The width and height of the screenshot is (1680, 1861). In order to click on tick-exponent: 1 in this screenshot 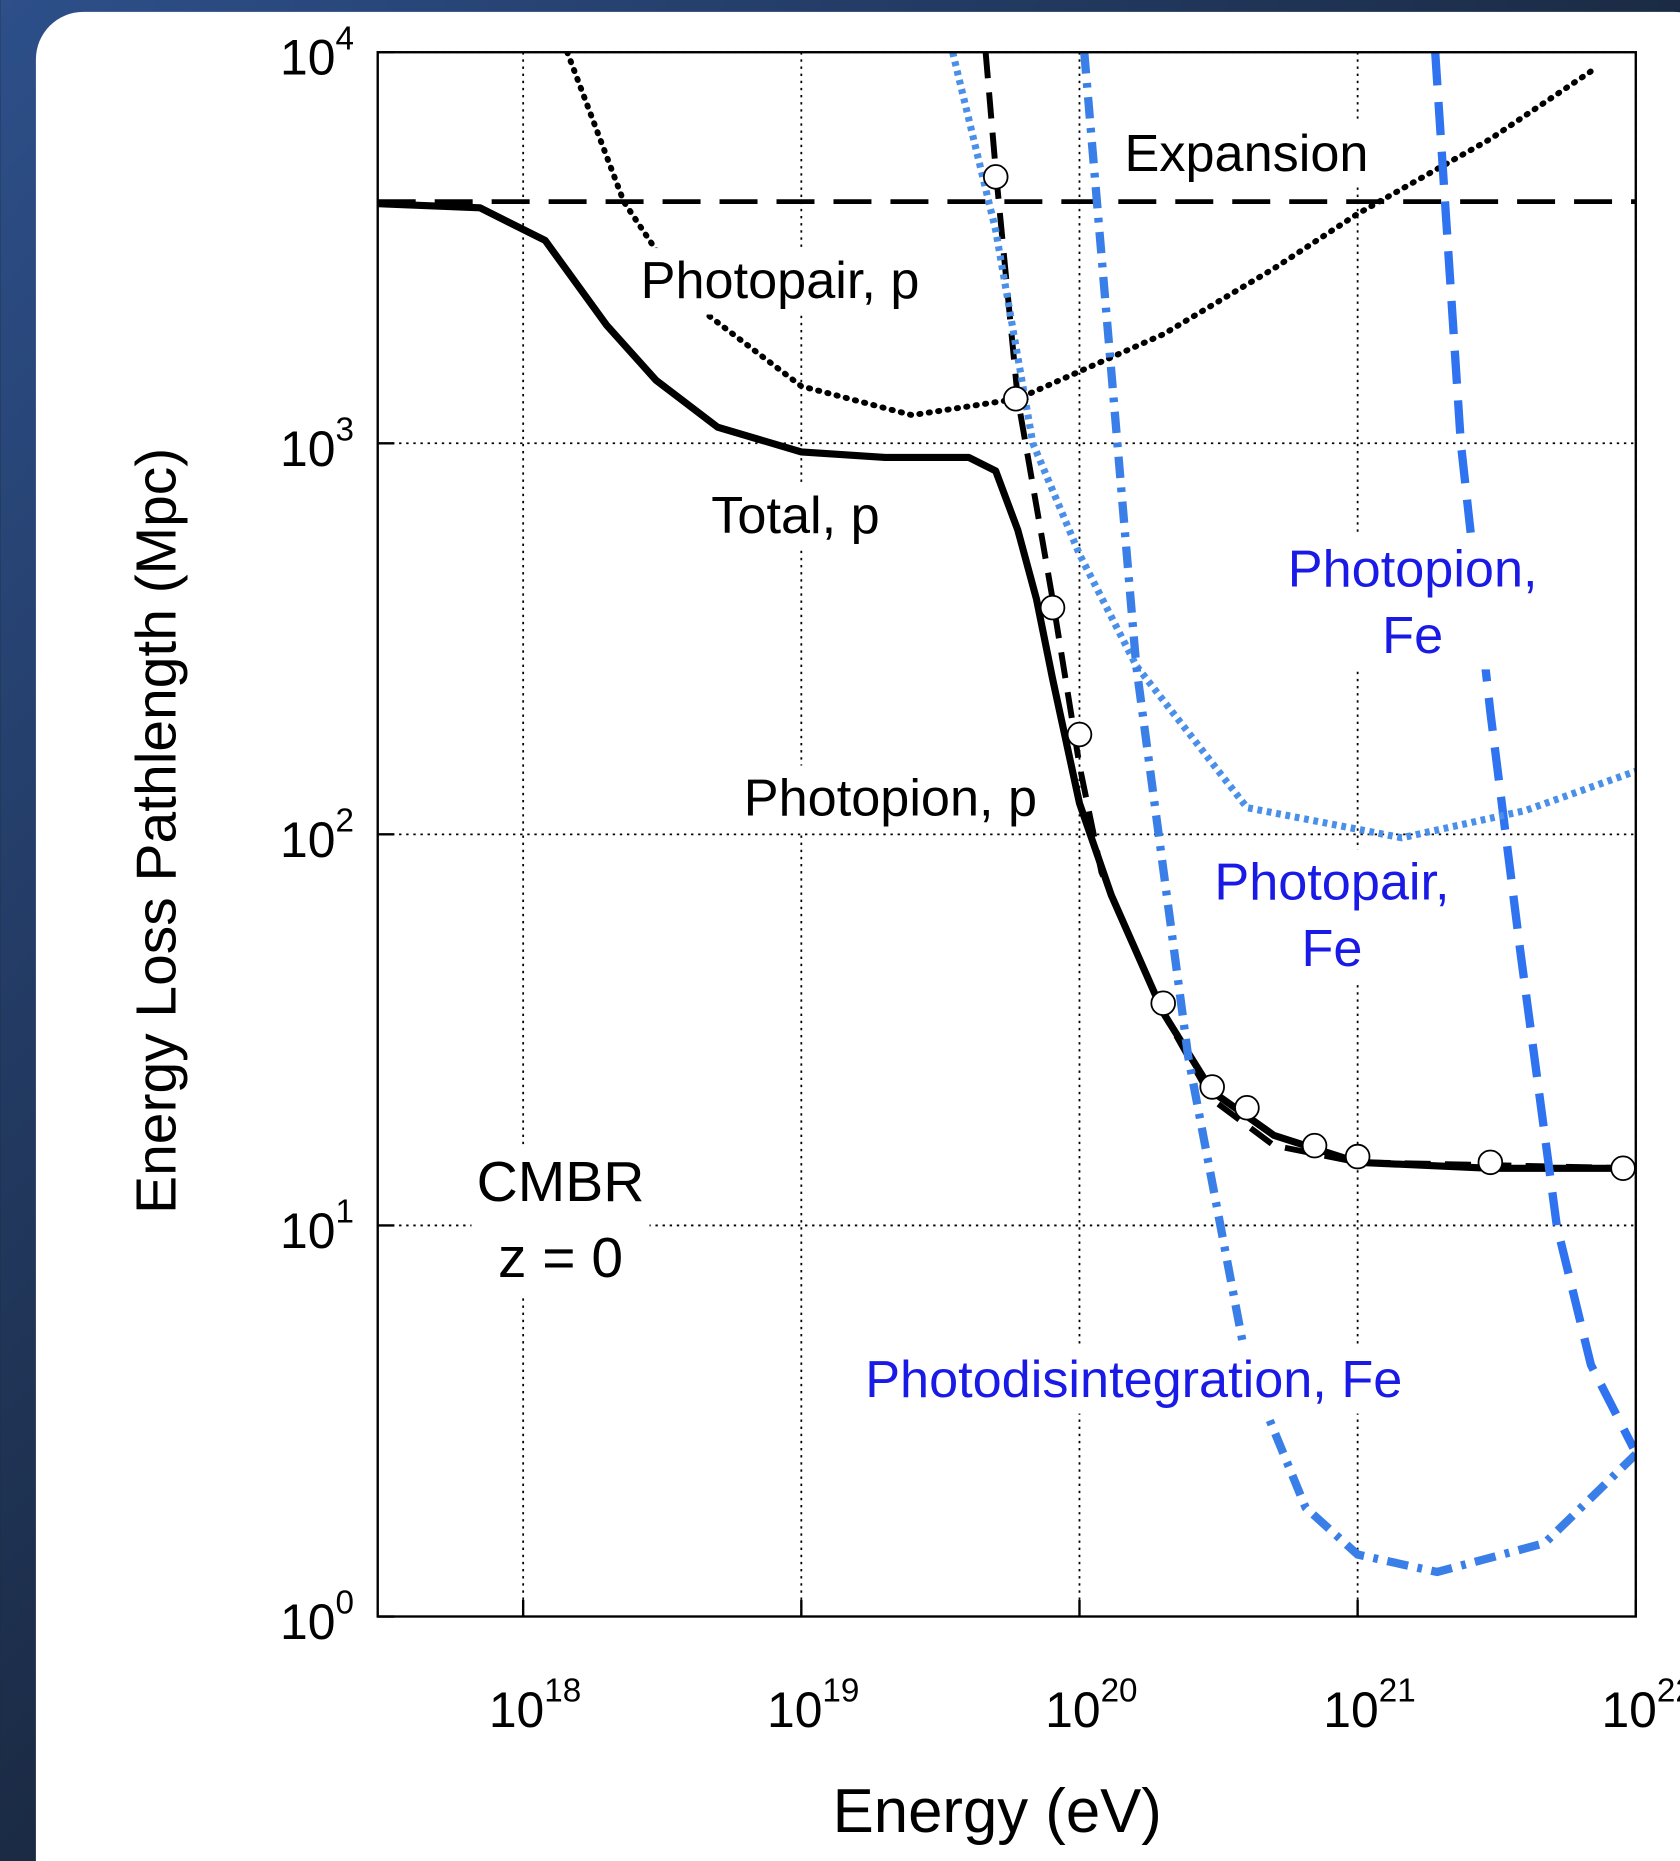, I will do `click(344, 1211)`.